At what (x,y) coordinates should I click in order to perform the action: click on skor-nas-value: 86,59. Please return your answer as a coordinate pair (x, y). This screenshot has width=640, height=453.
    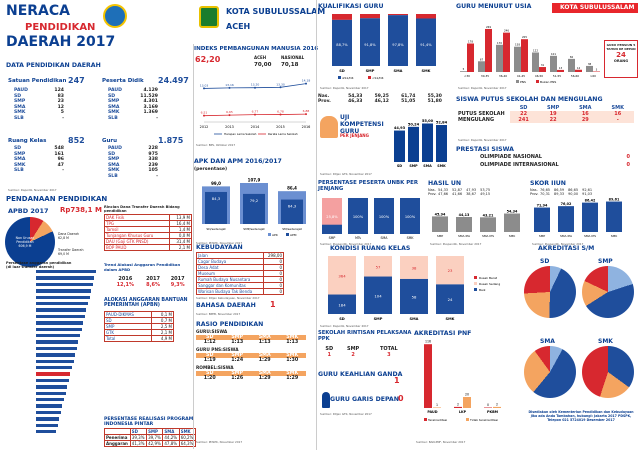
    Looking at the image, I should click on (559, 190).